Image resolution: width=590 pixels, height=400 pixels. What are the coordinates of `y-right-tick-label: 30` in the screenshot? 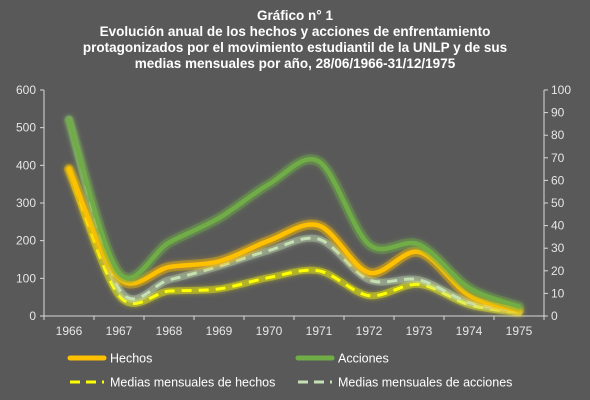 It's located at (558, 248).